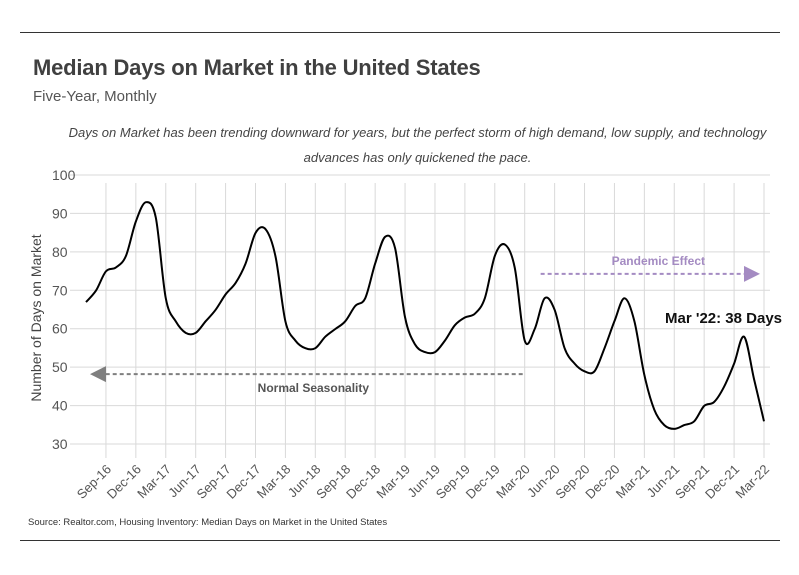 The height and width of the screenshot is (575, 799). What do you see at coordinates (60, 406) in the screenshot?
I see `y-tick-label: 40` at bounding box center [60, 406].